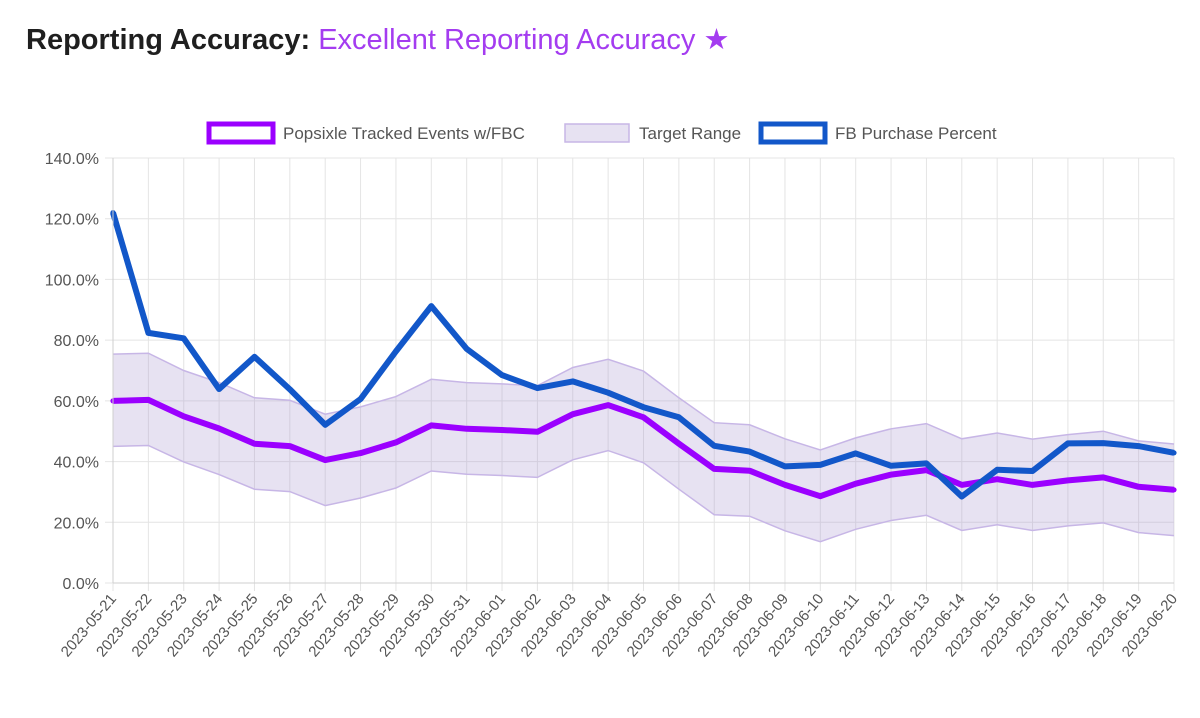 The width and height of the screenshot is (1200, 718). Describe the element at coordinates (690, 133) in the screenshot. I see `legend-item-target-range-label: Target Range` at that location.